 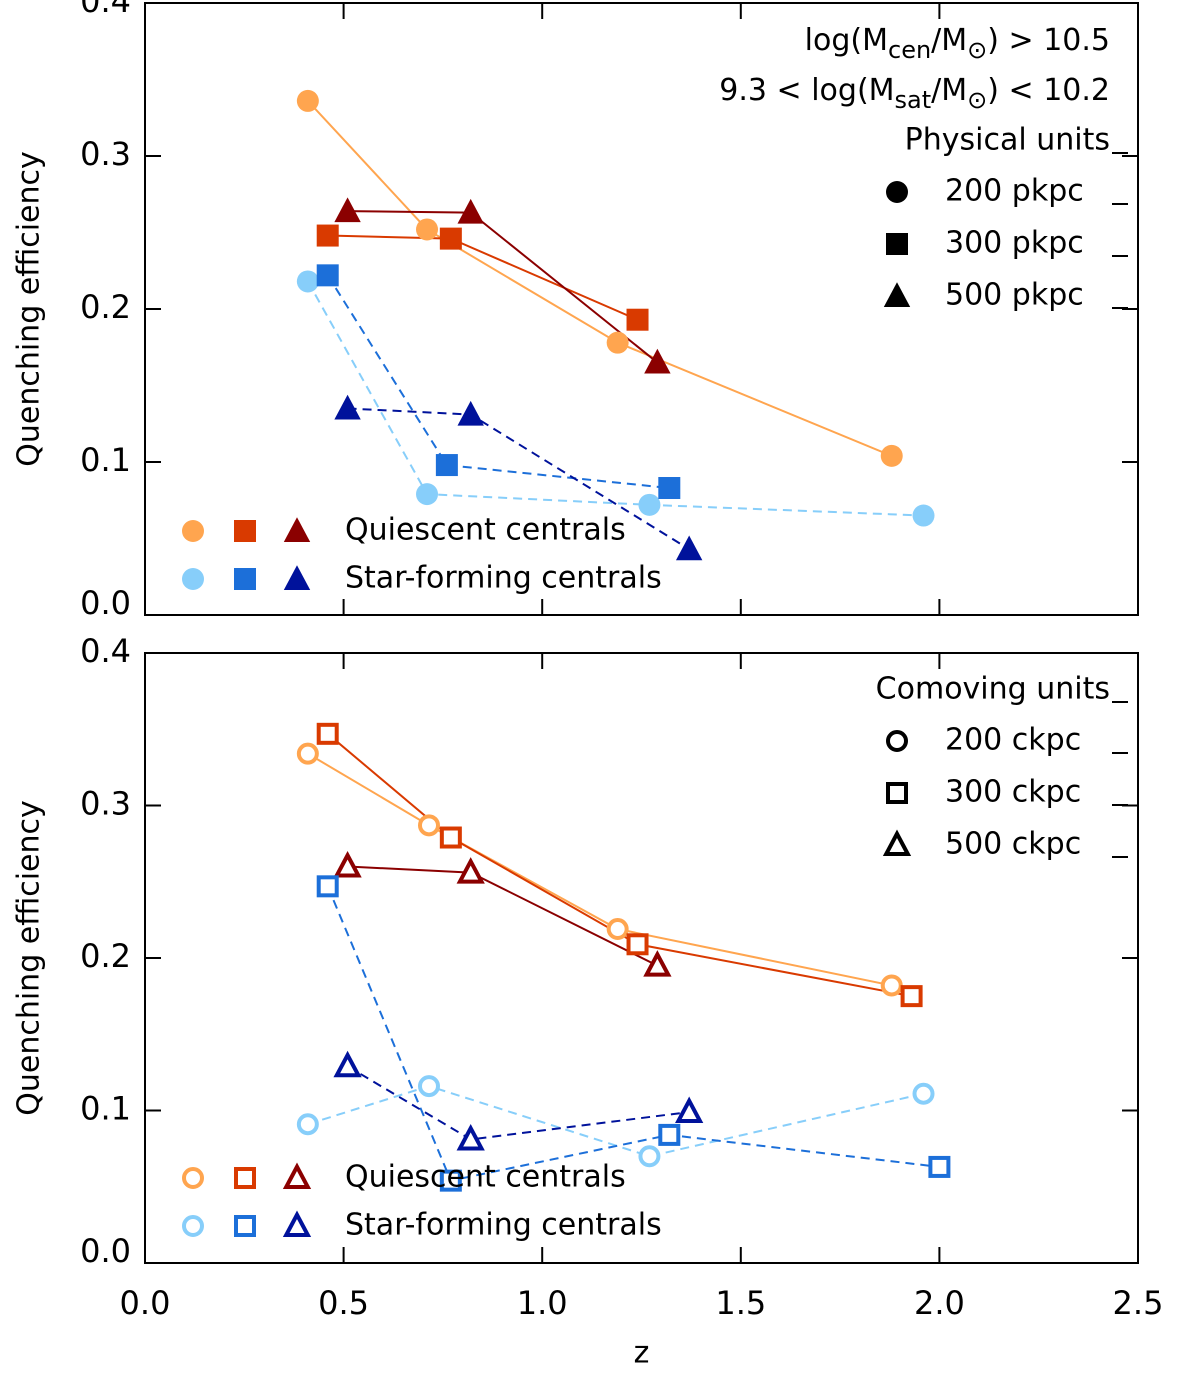 I want to click on legend-title: Physical units, so click(x=1007, y=140).